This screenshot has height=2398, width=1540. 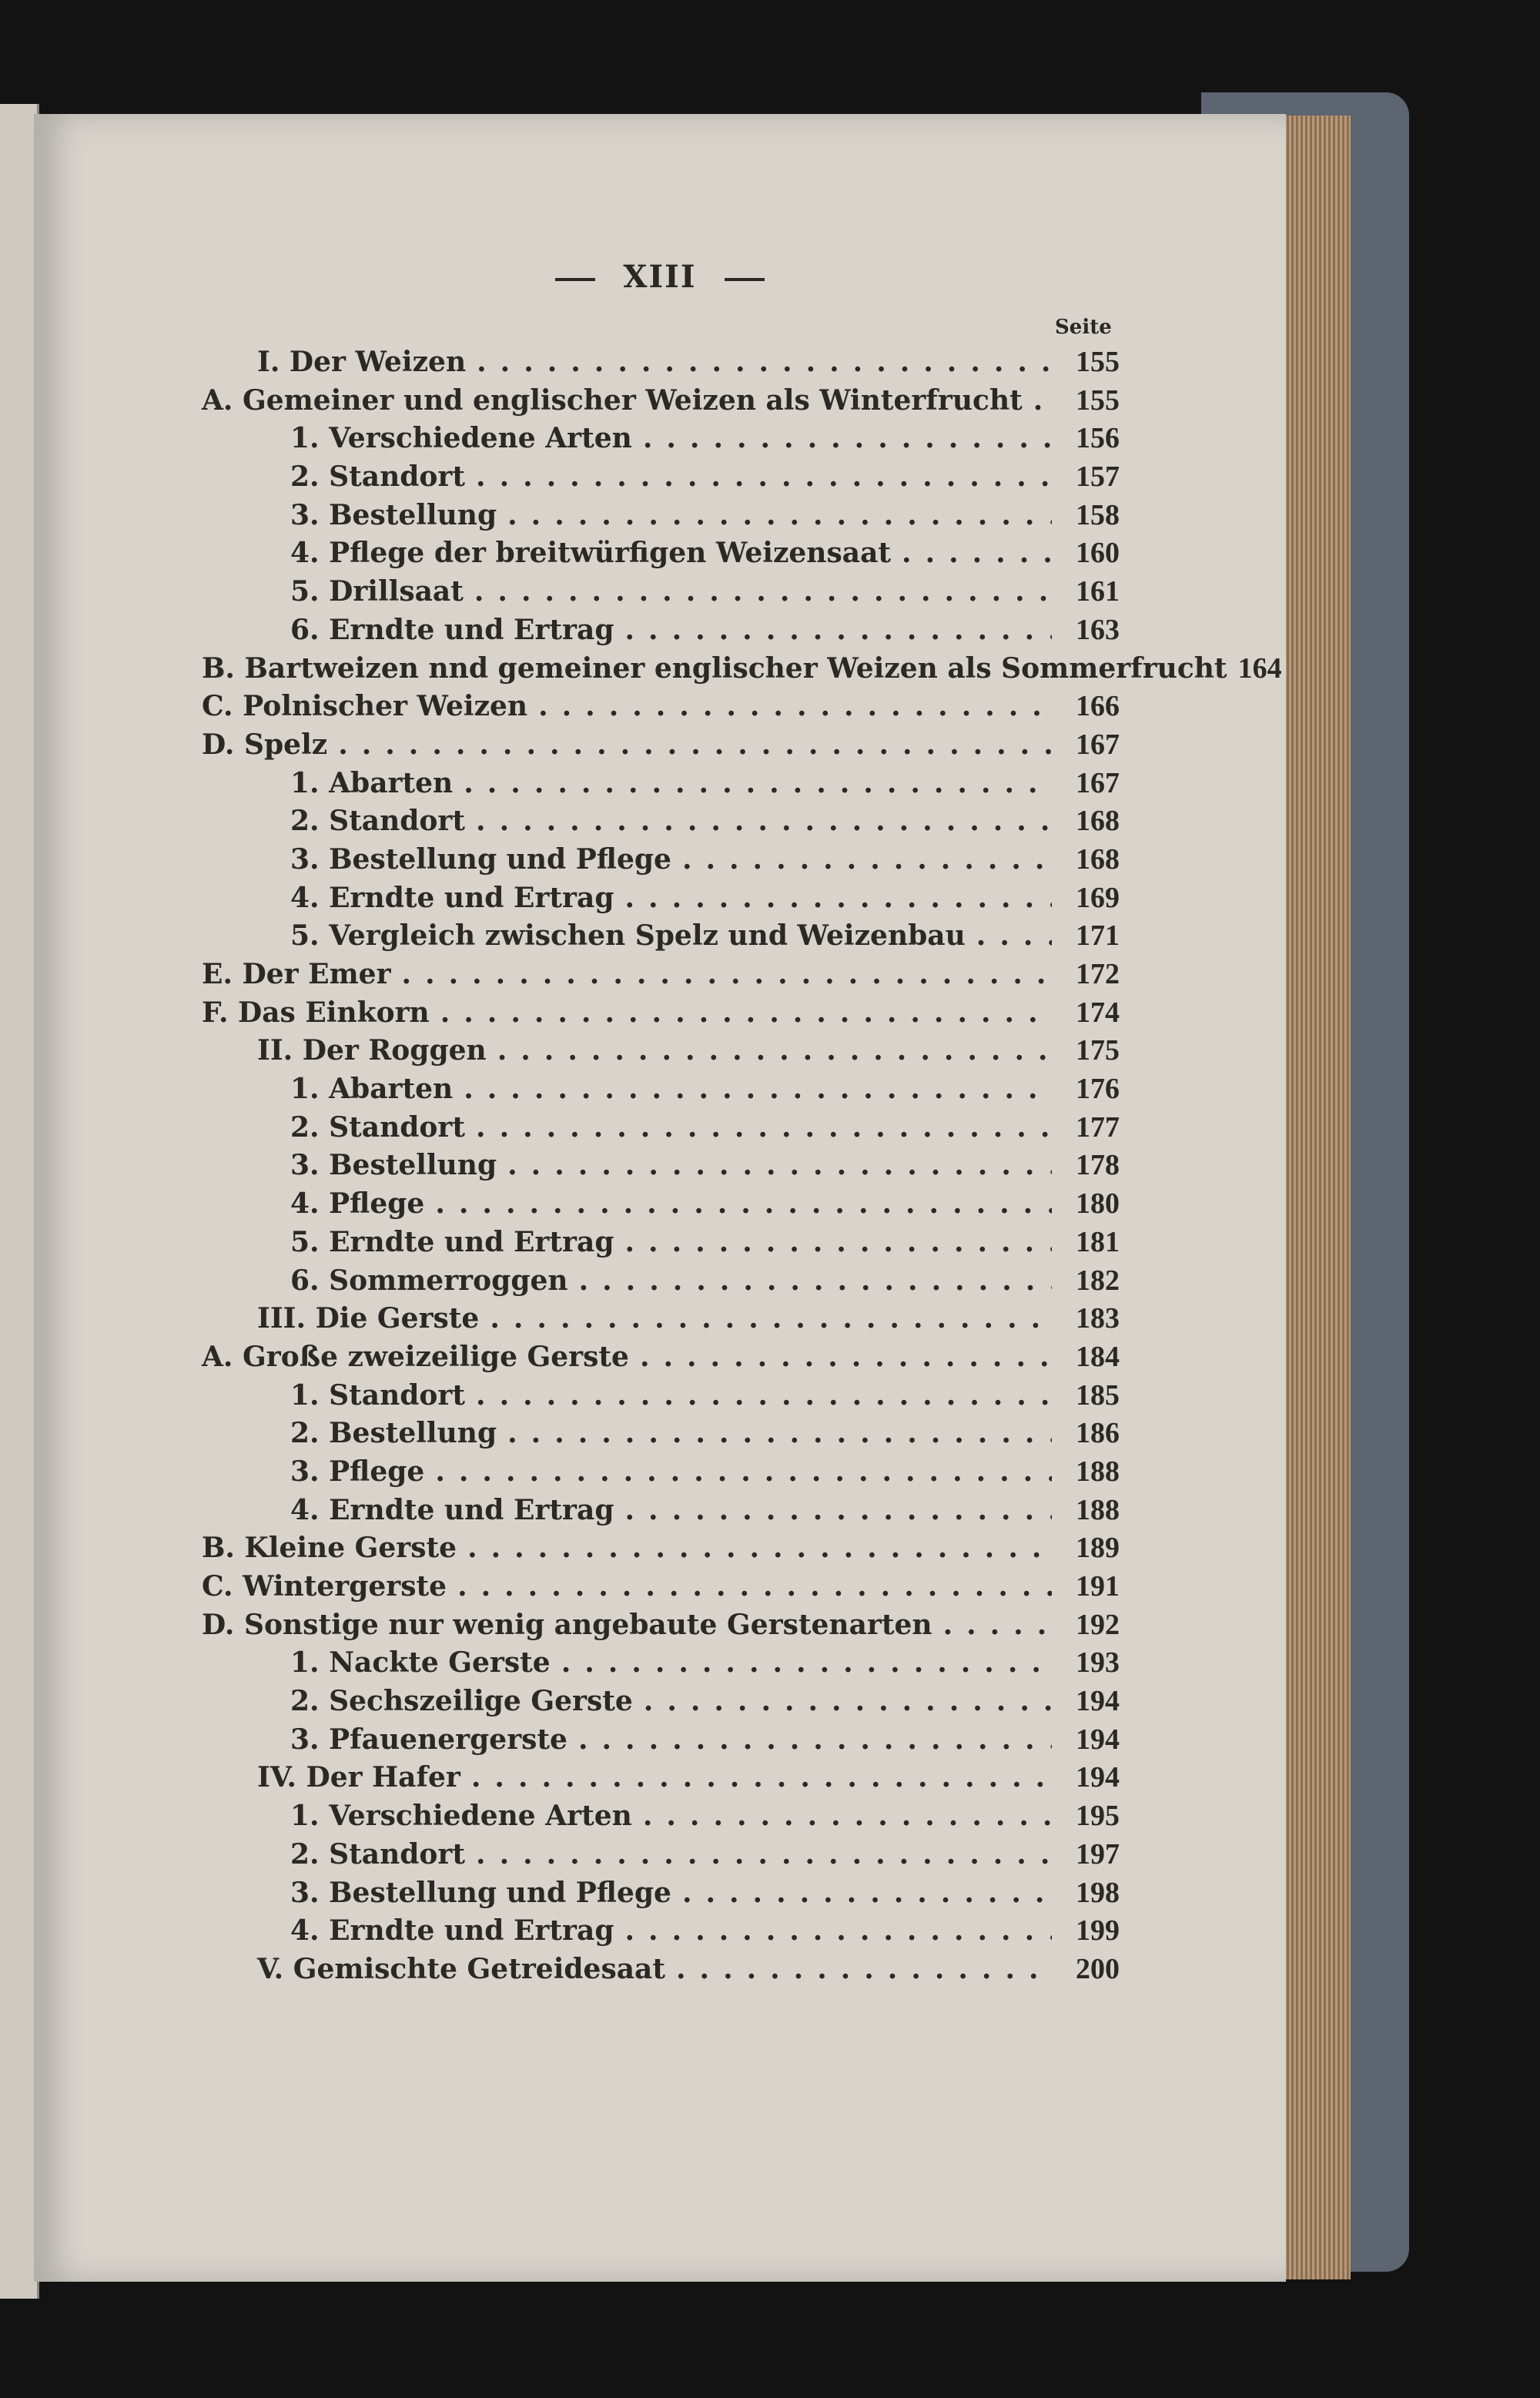 I want to click on toc-entry-page: 178, so click(x=1098, y=1166).